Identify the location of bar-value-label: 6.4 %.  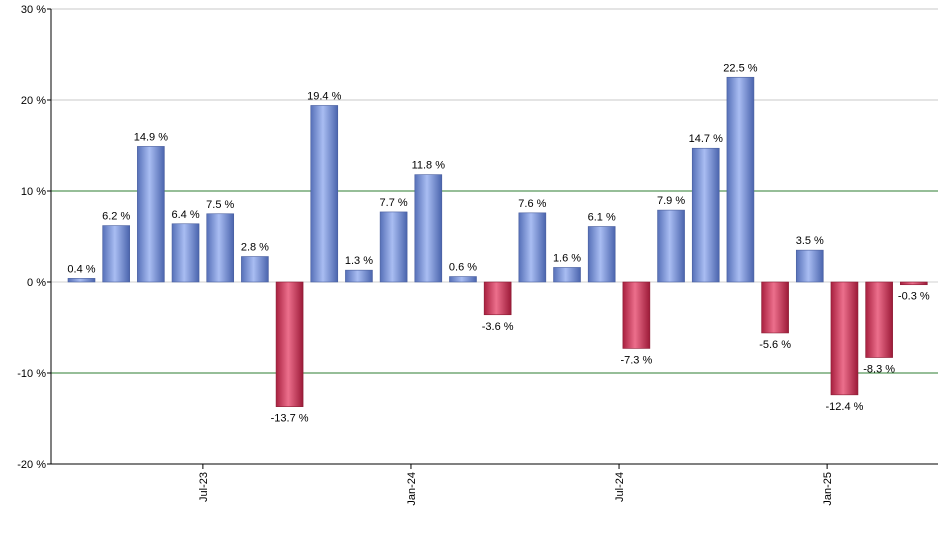
(185, 215).